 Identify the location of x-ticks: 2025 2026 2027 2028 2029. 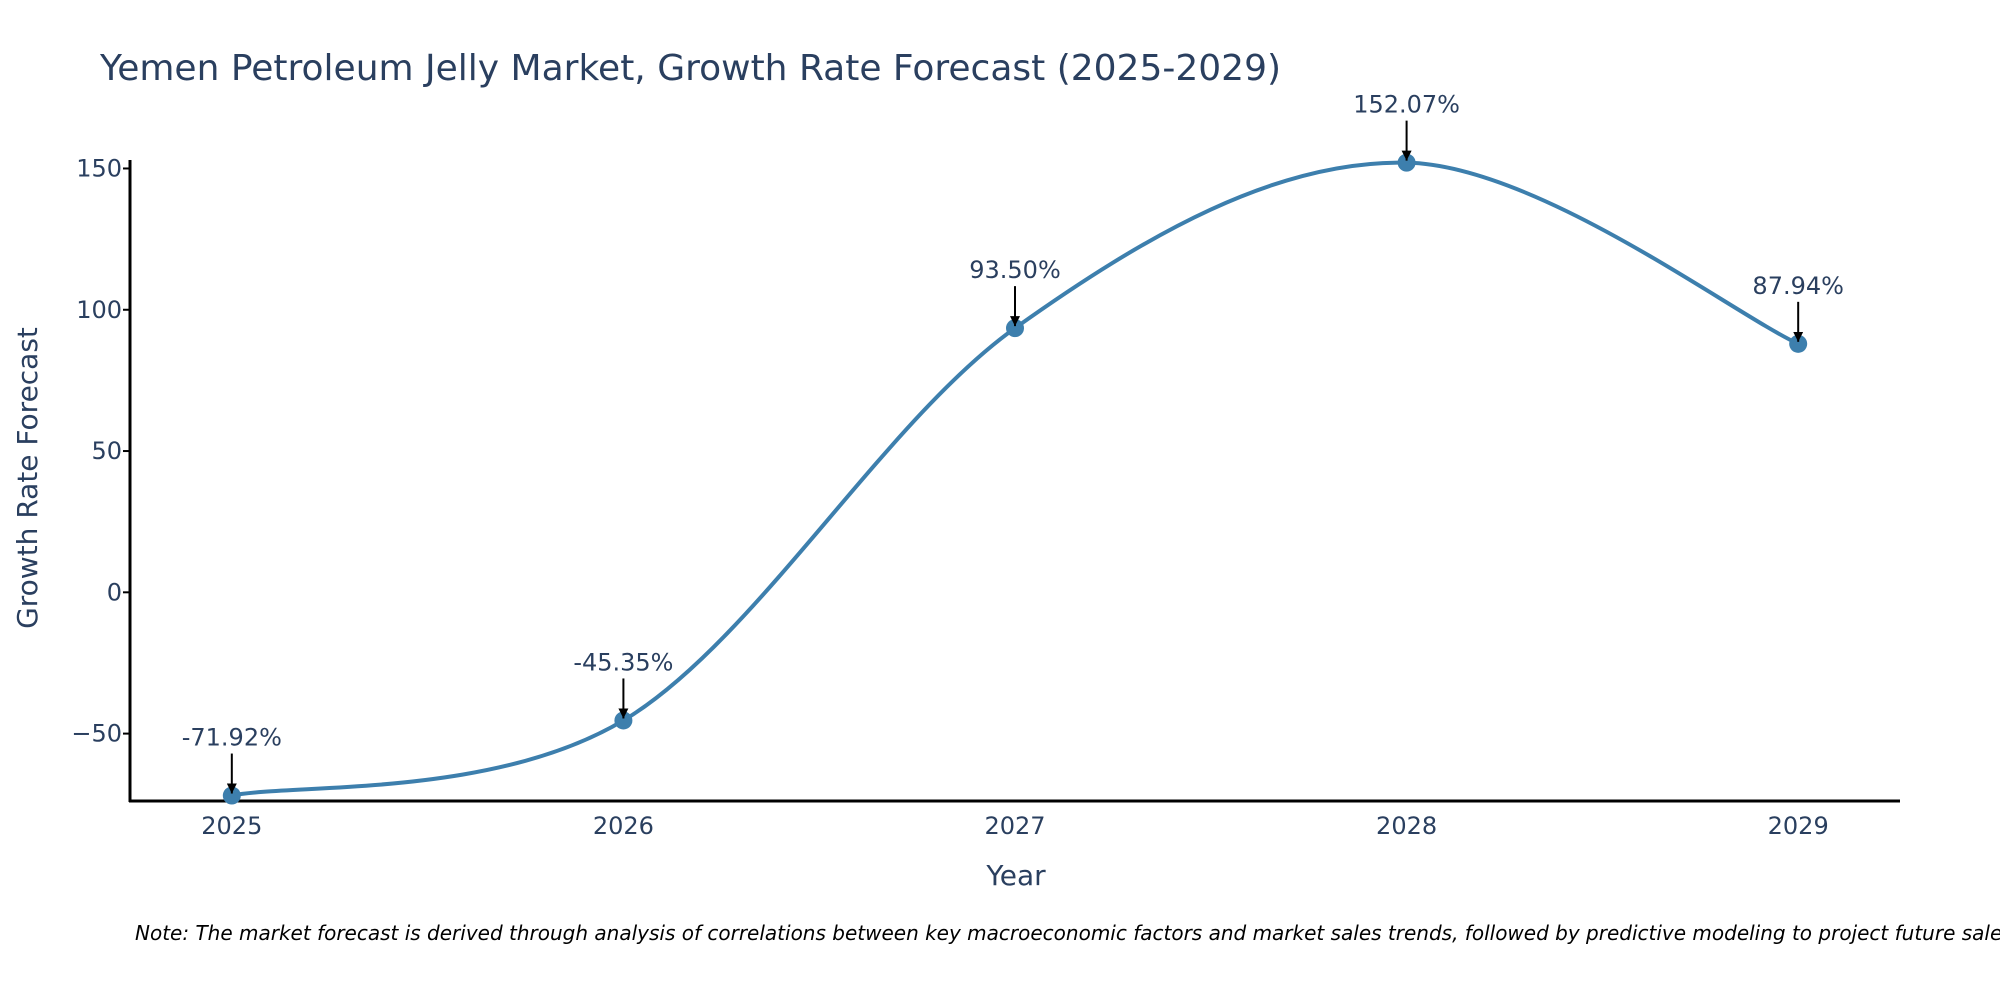
(1014, 826).